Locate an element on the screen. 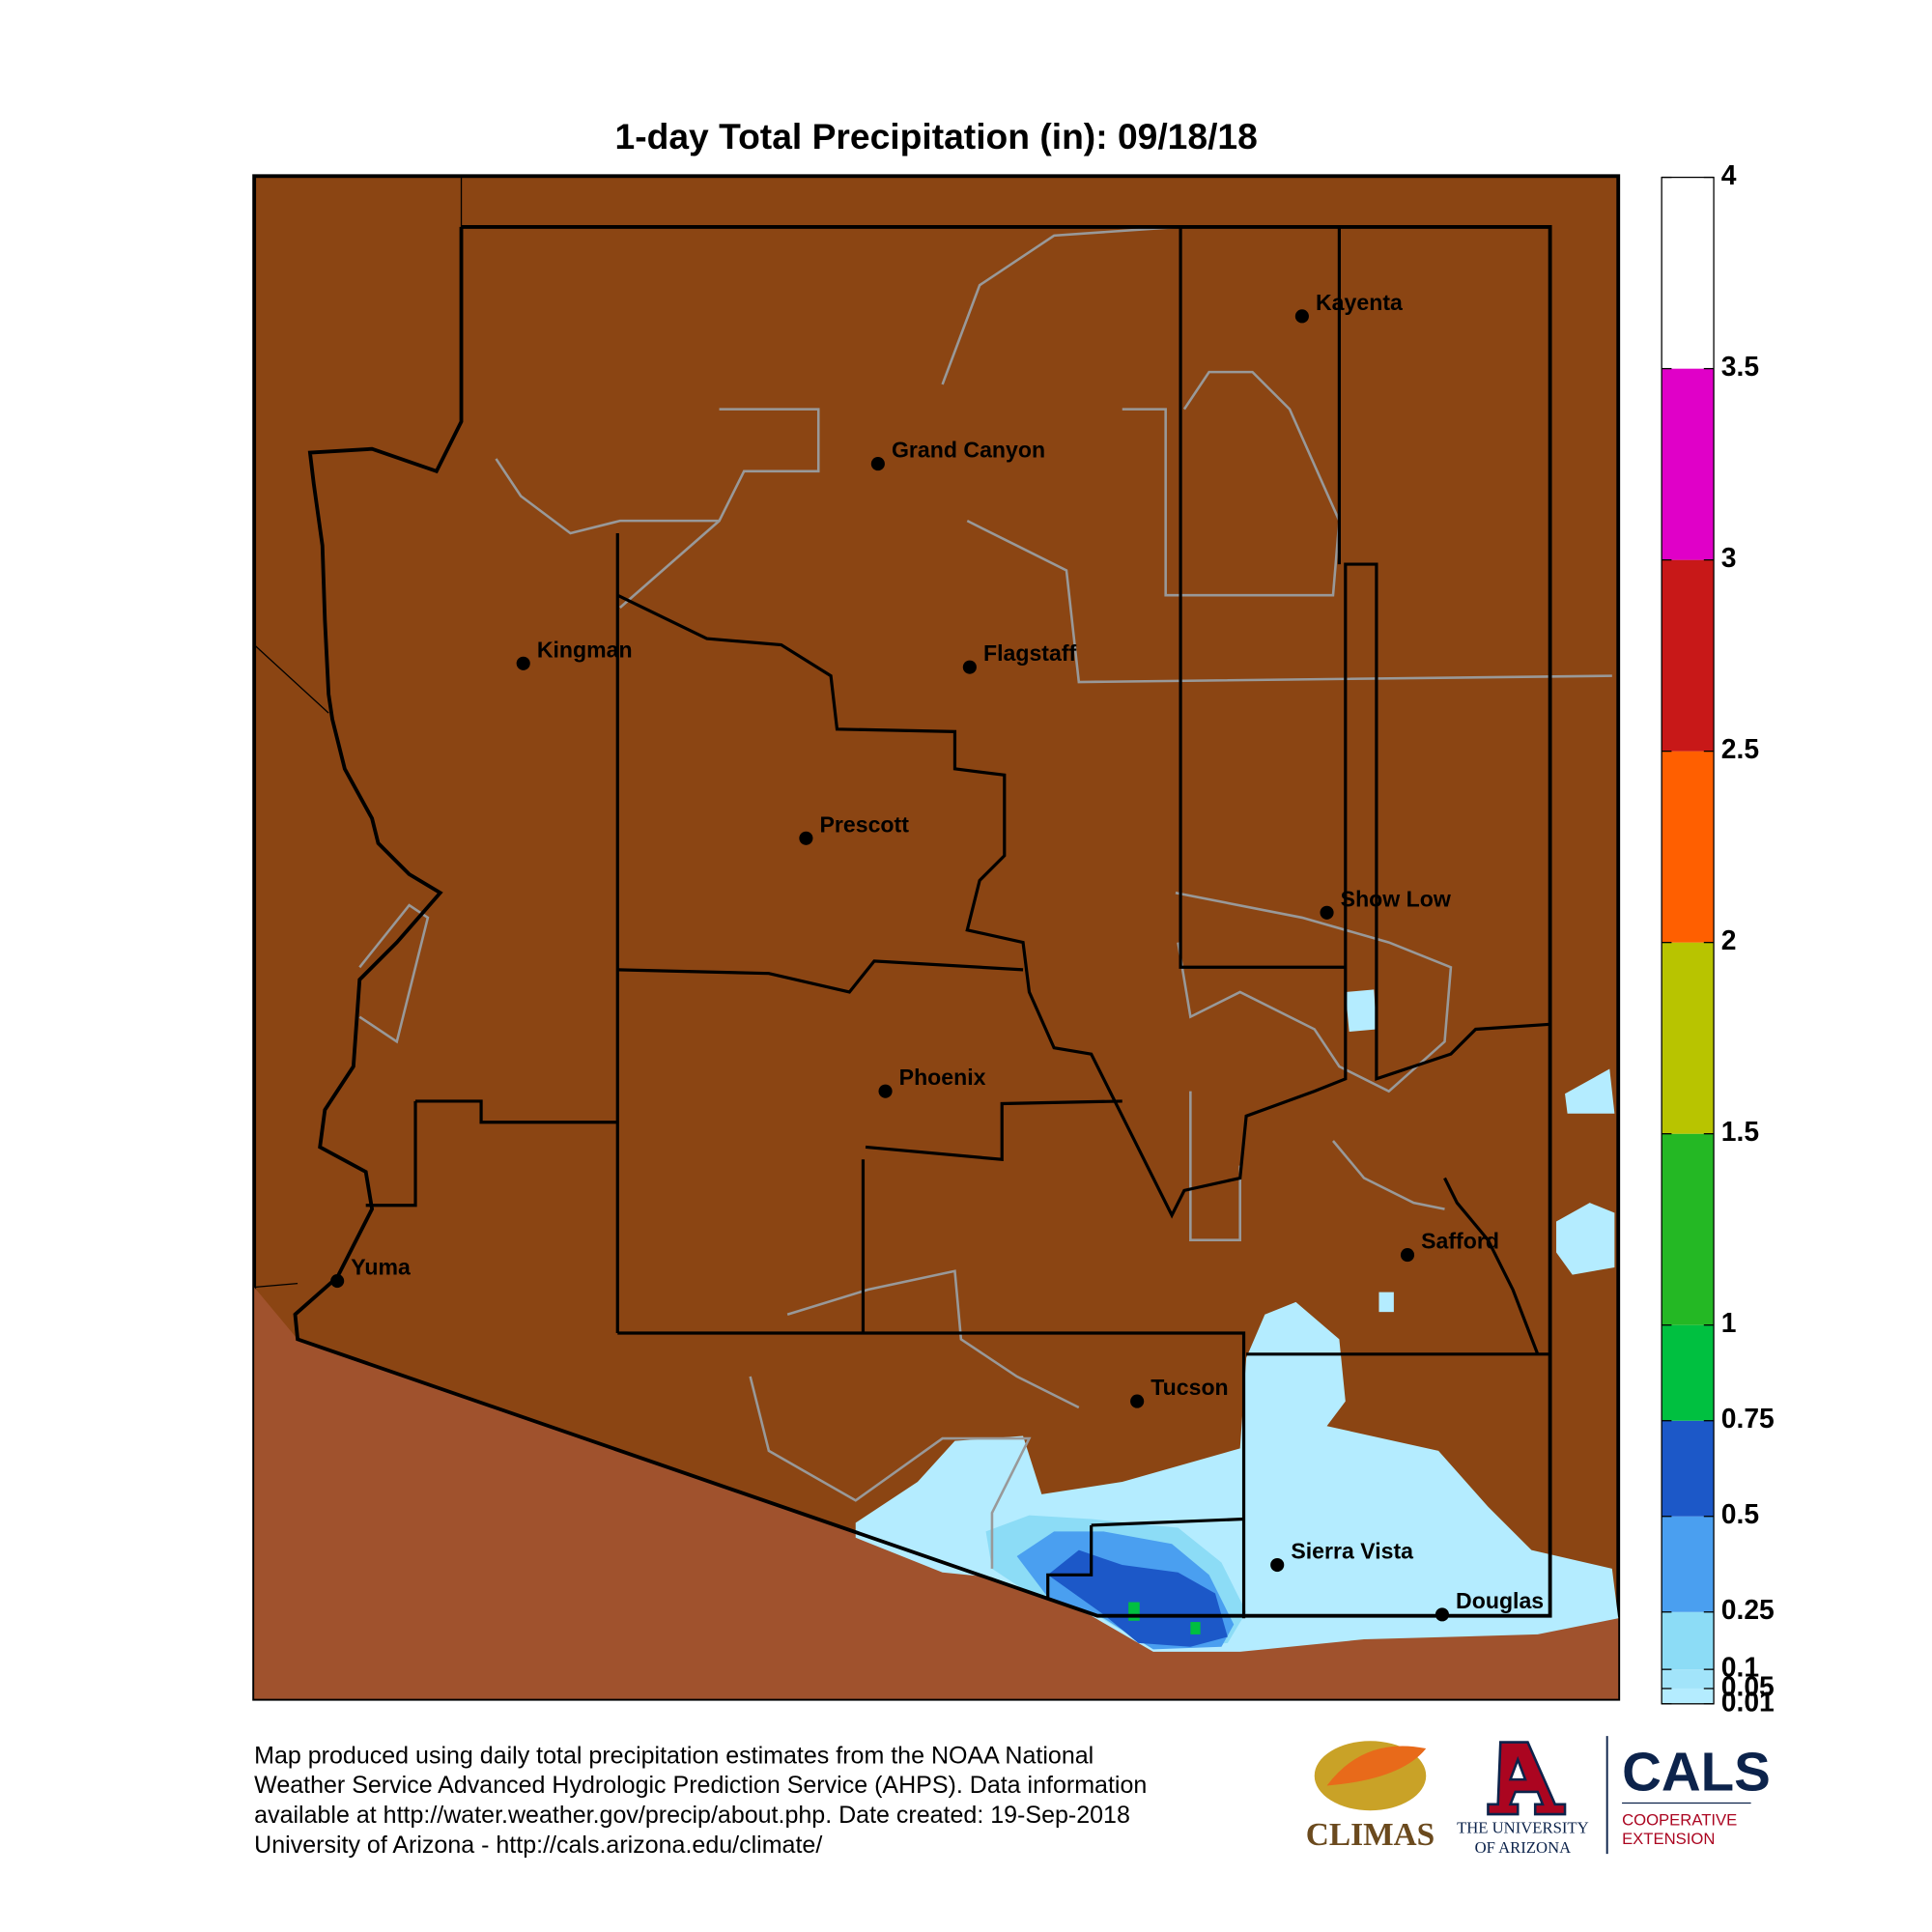 This screenshot has height=1932, width=1932. climas-emblem is located at coordinates (1376, 1766).